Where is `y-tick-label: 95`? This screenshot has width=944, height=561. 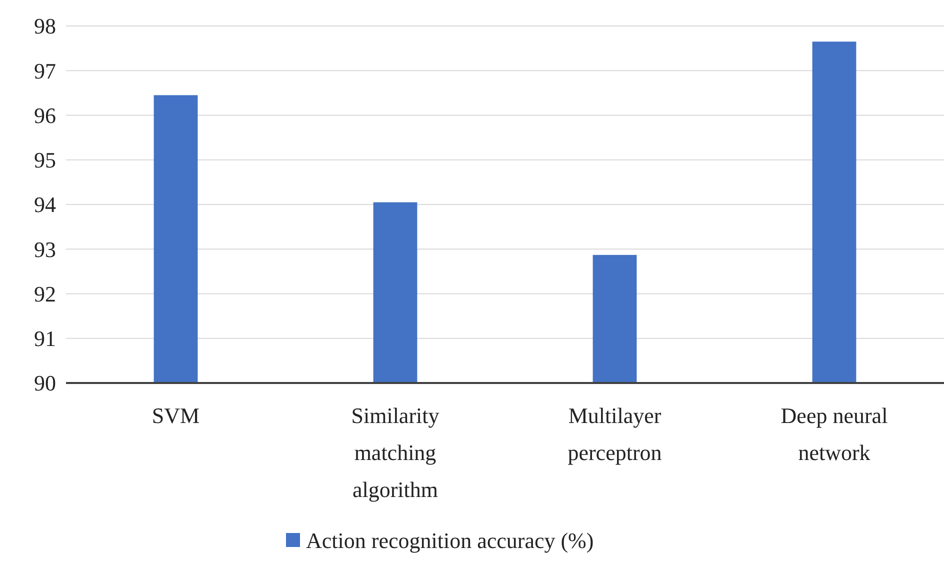 y-tick-label: 95 is located at coordinates (45, 160).